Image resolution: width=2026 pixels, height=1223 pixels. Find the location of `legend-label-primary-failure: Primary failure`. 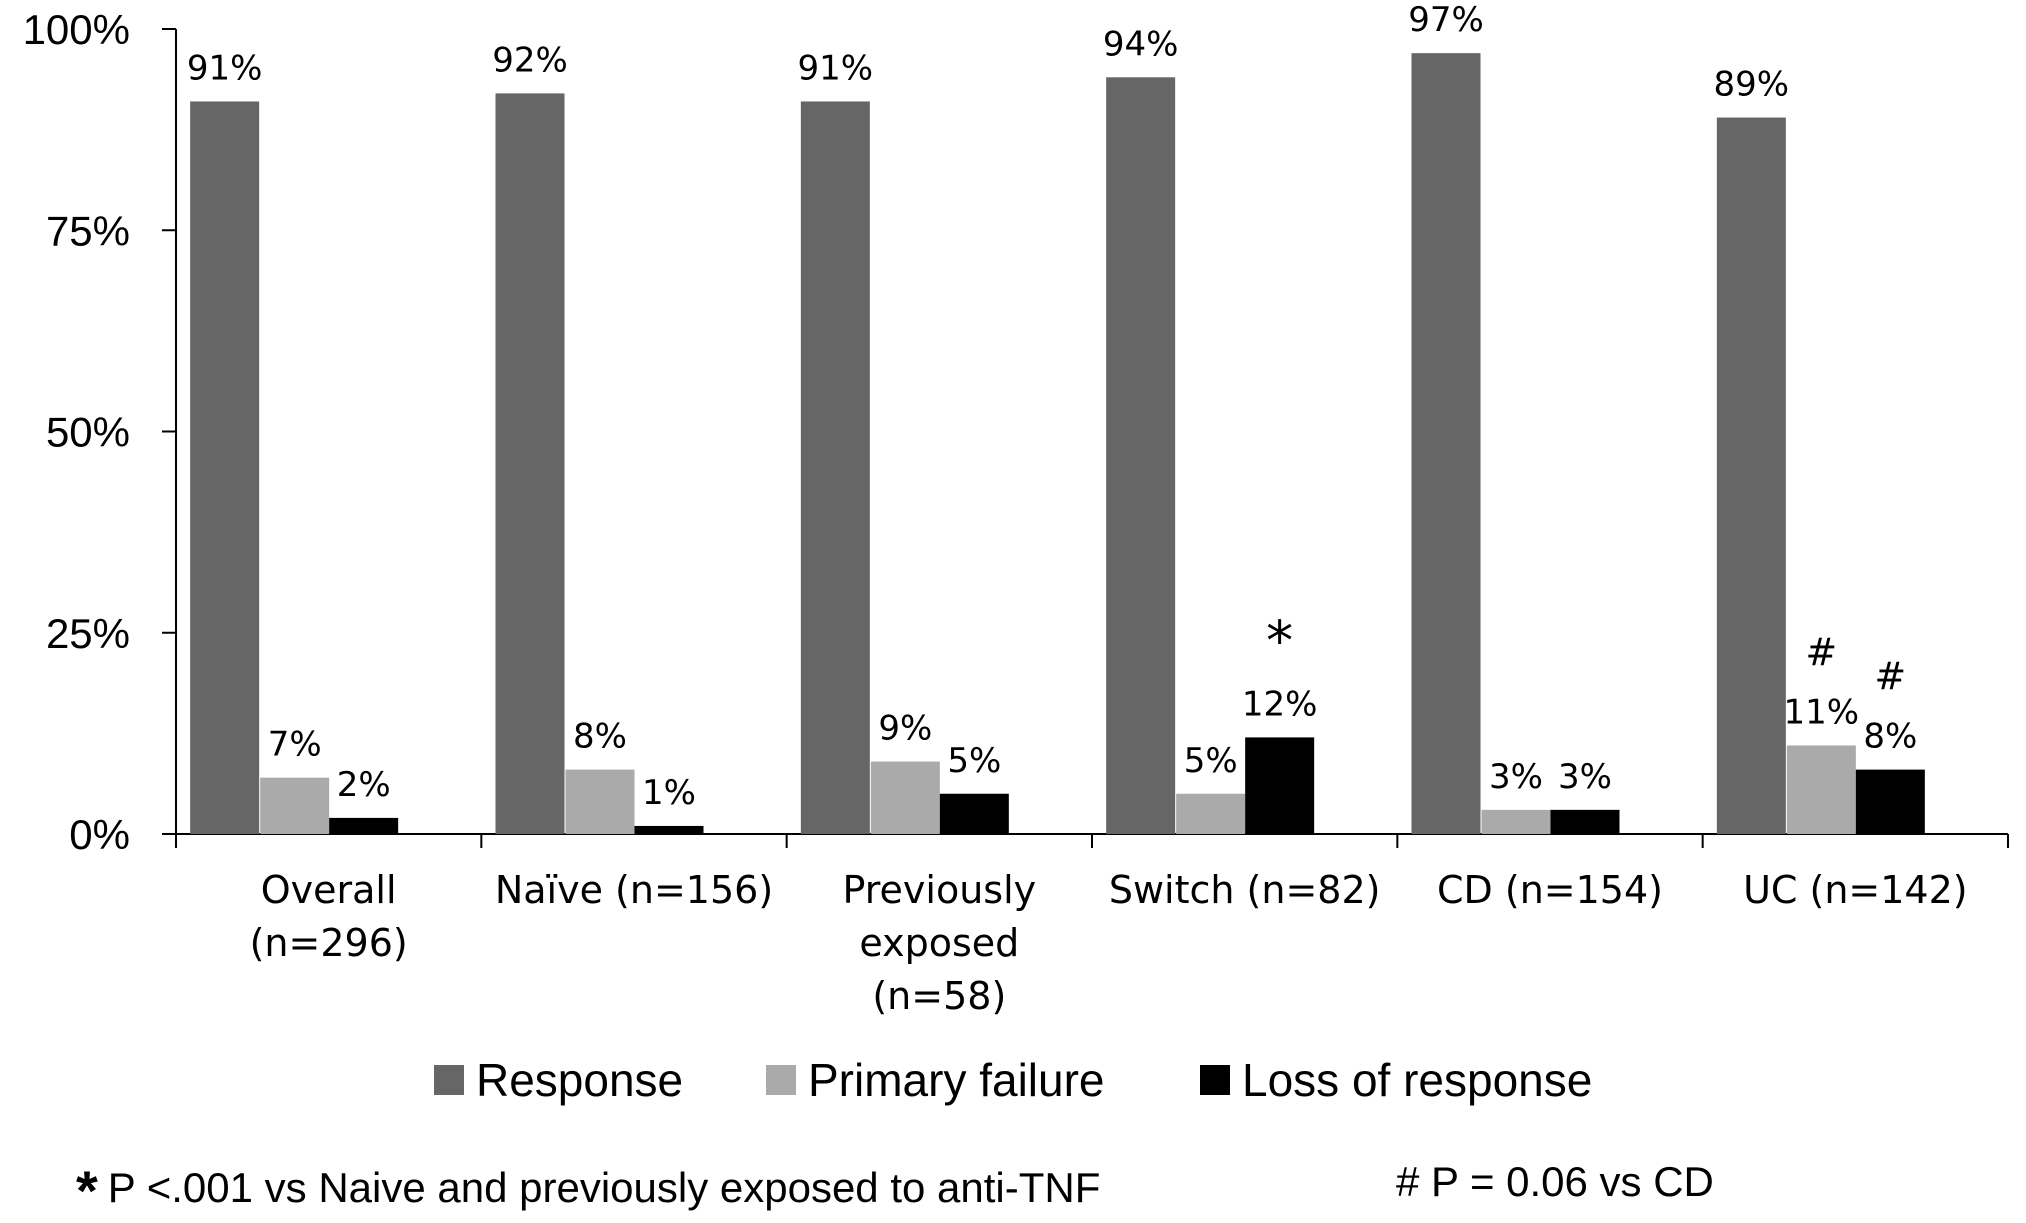

legend-label-primary-failure: Primary failure is located at coordinates (956, 1080).